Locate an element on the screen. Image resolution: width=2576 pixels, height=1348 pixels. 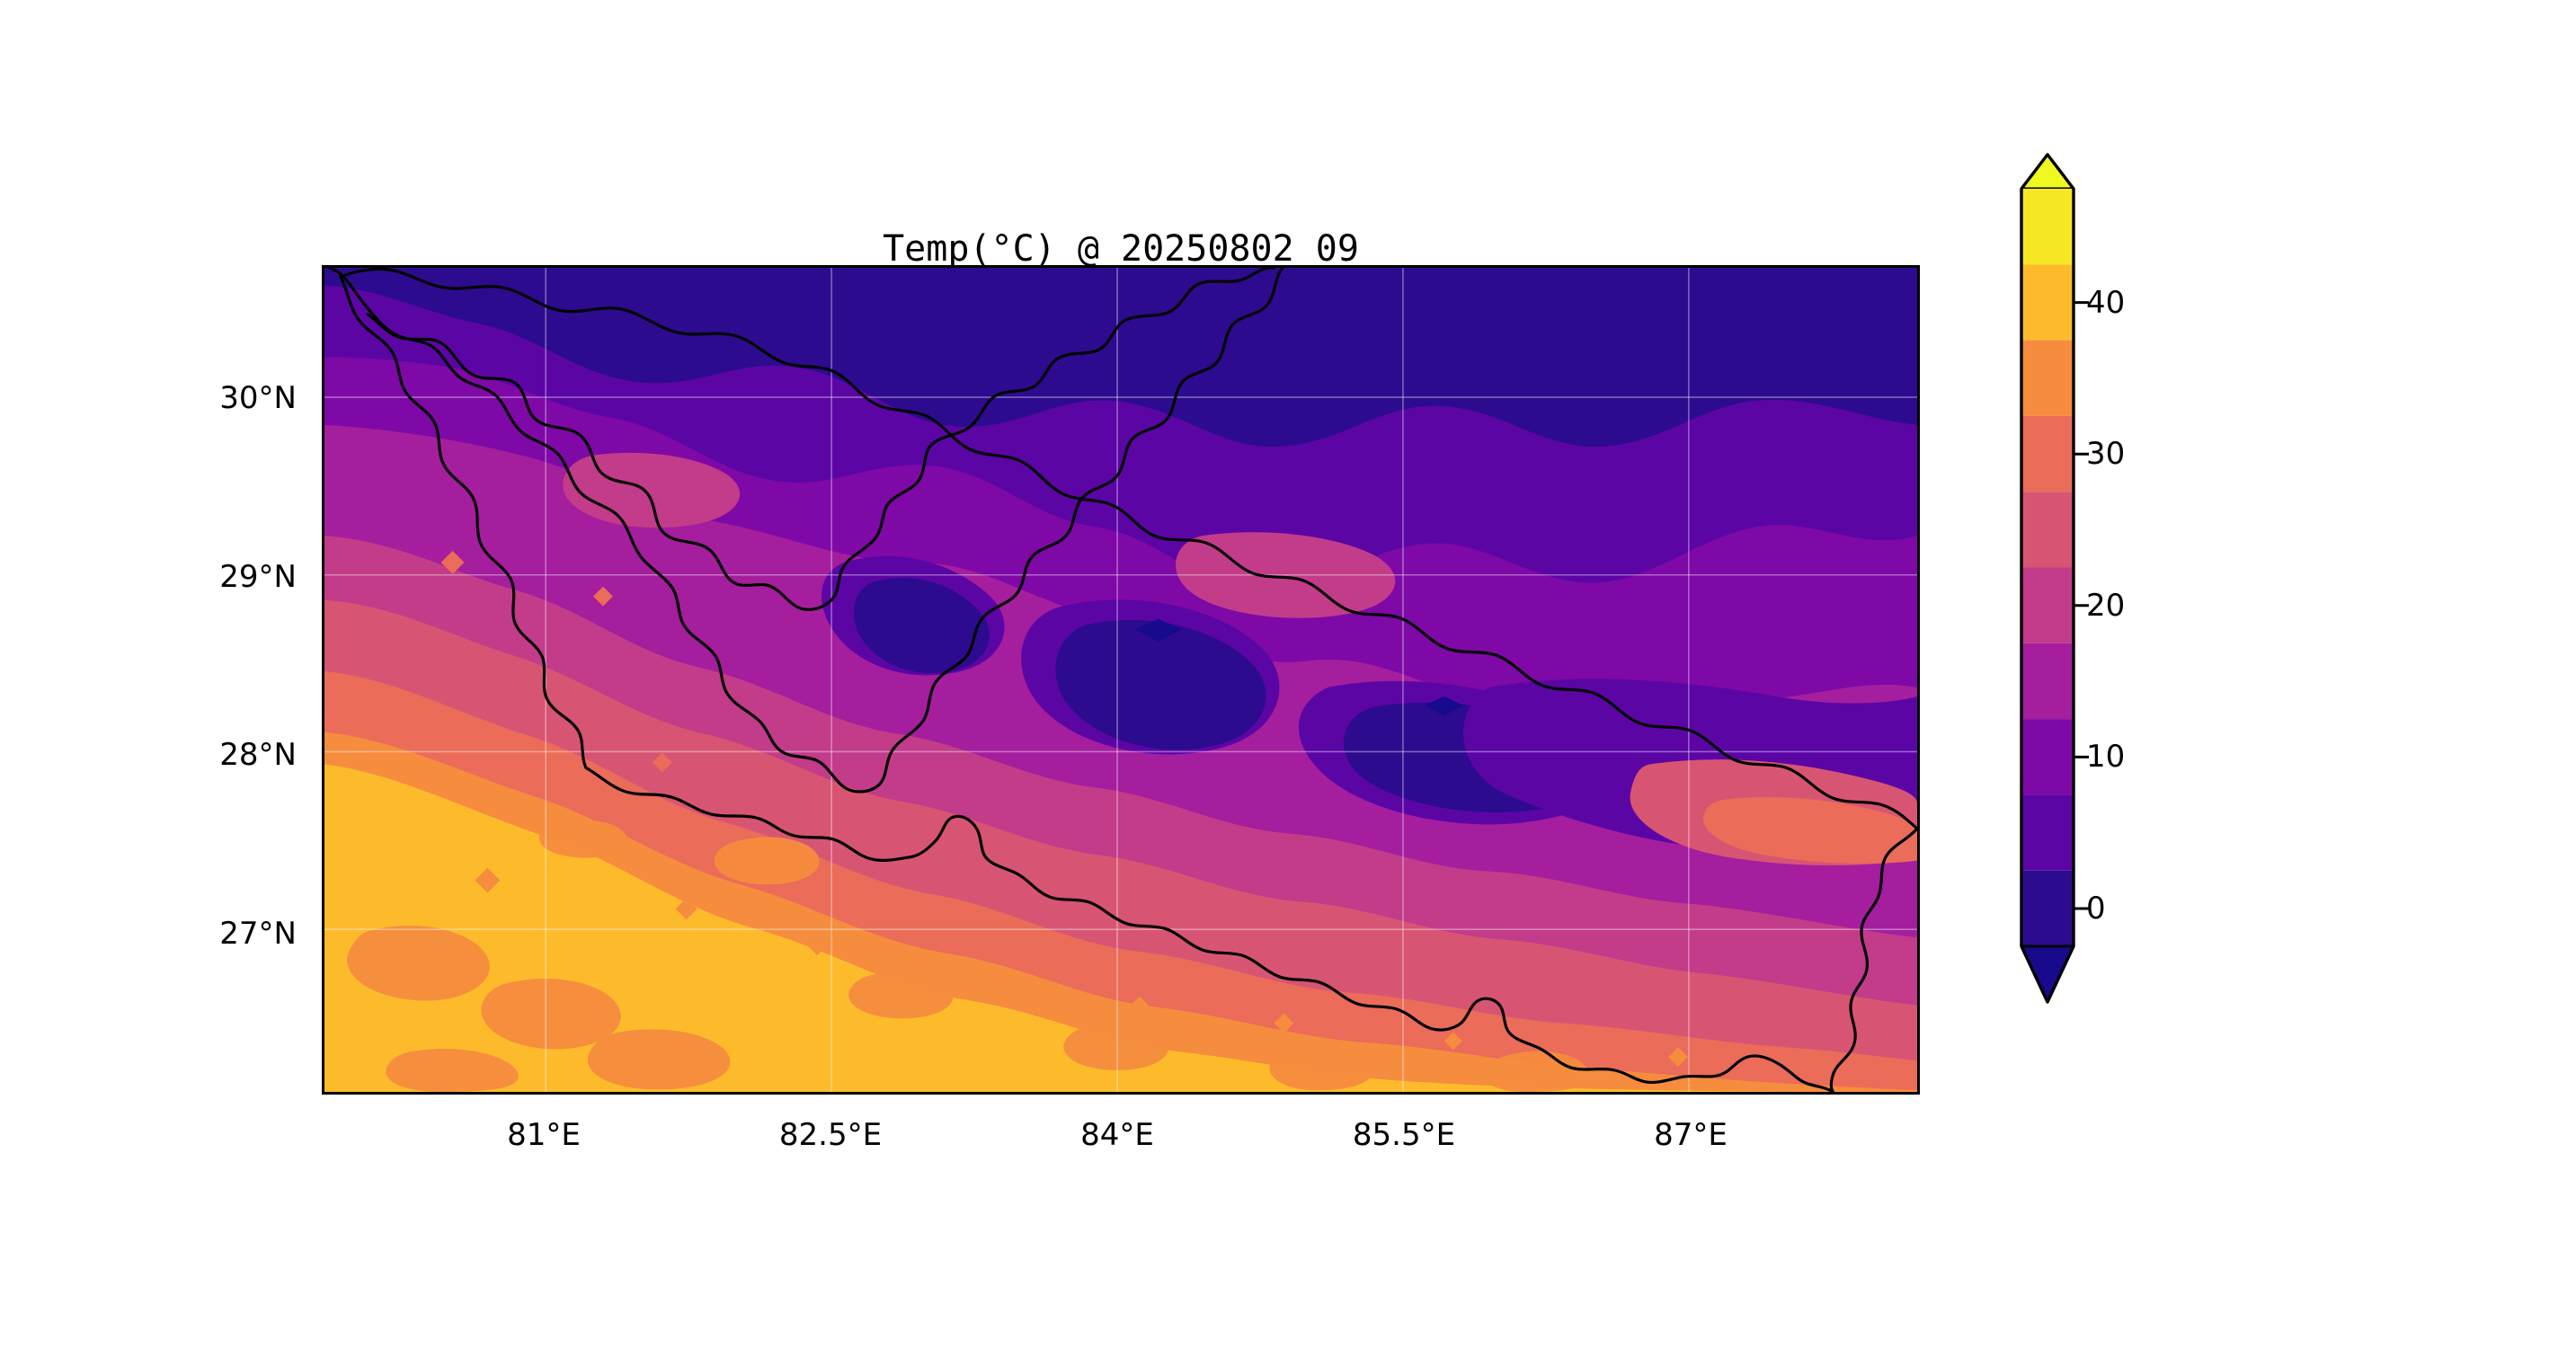
colorbar-label-30: 30 is located at coordinates (2106, 454).